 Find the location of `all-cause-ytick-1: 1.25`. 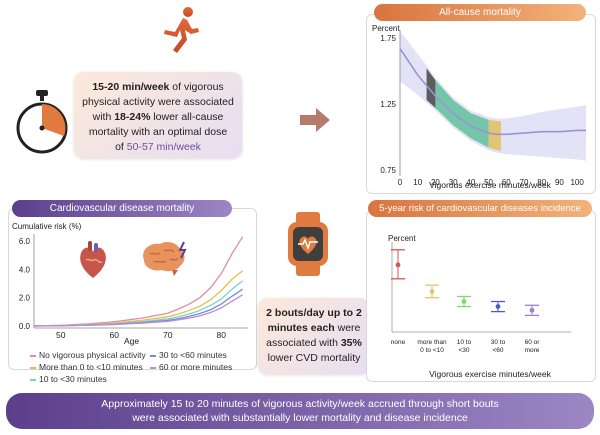

all-cause-ytick-1: 1.25 is located at coordinates (388, 104).